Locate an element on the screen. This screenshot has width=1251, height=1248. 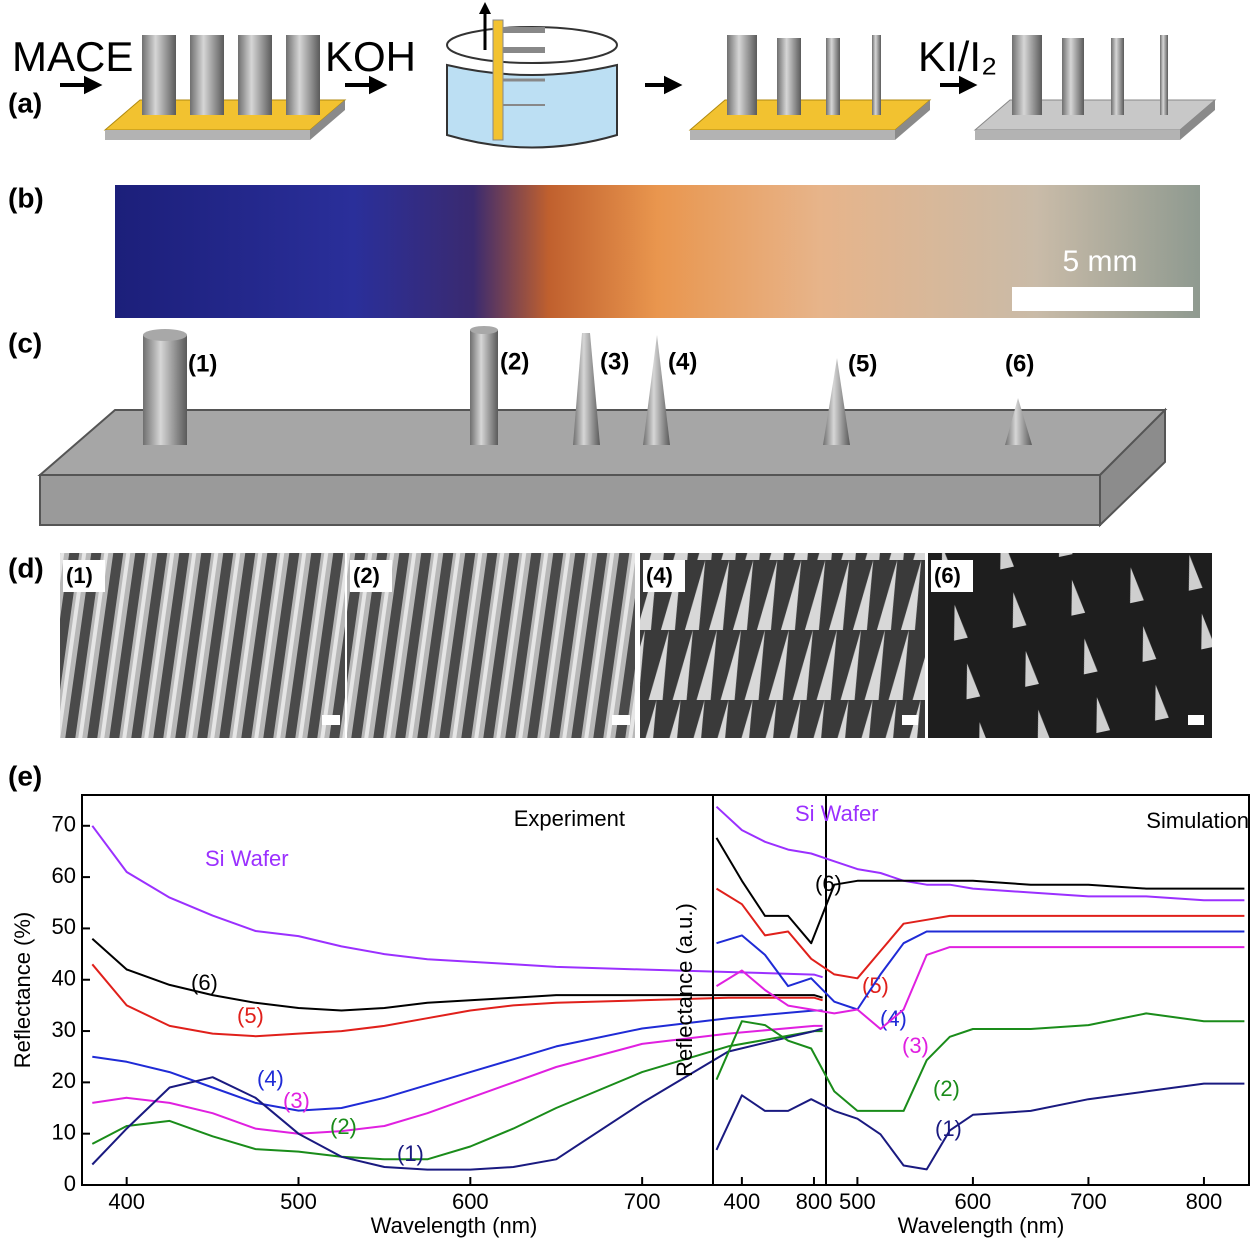
step-label: KI/I₂ is located at coordinates (957, 56).